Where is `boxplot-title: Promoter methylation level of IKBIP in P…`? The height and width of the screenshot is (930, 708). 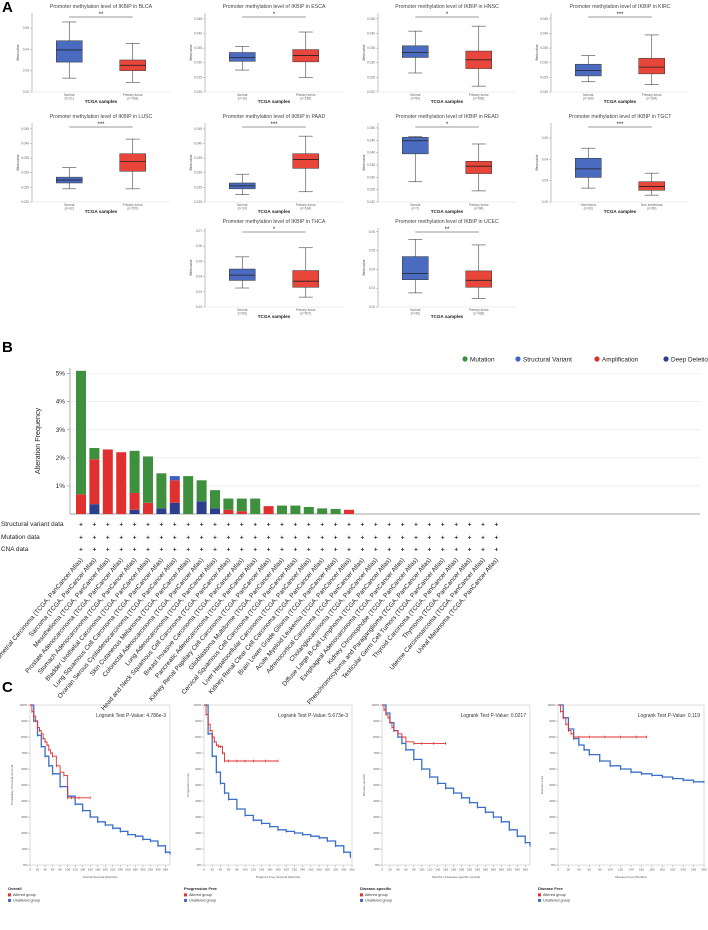
boxplot-title: Promoter methylation level of IKBIP in P… is located at coordinates (274, 117).